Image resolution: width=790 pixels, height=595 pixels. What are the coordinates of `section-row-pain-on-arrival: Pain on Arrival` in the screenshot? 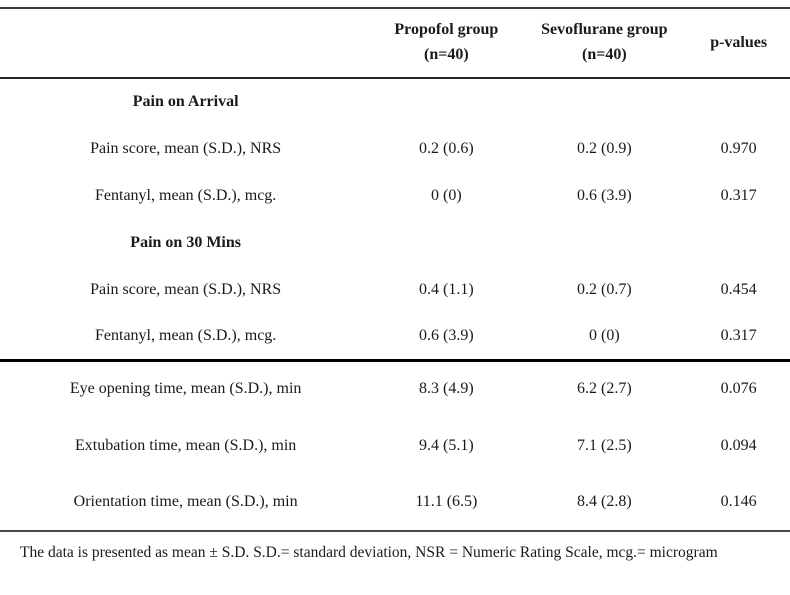 It's located at (395, 101).